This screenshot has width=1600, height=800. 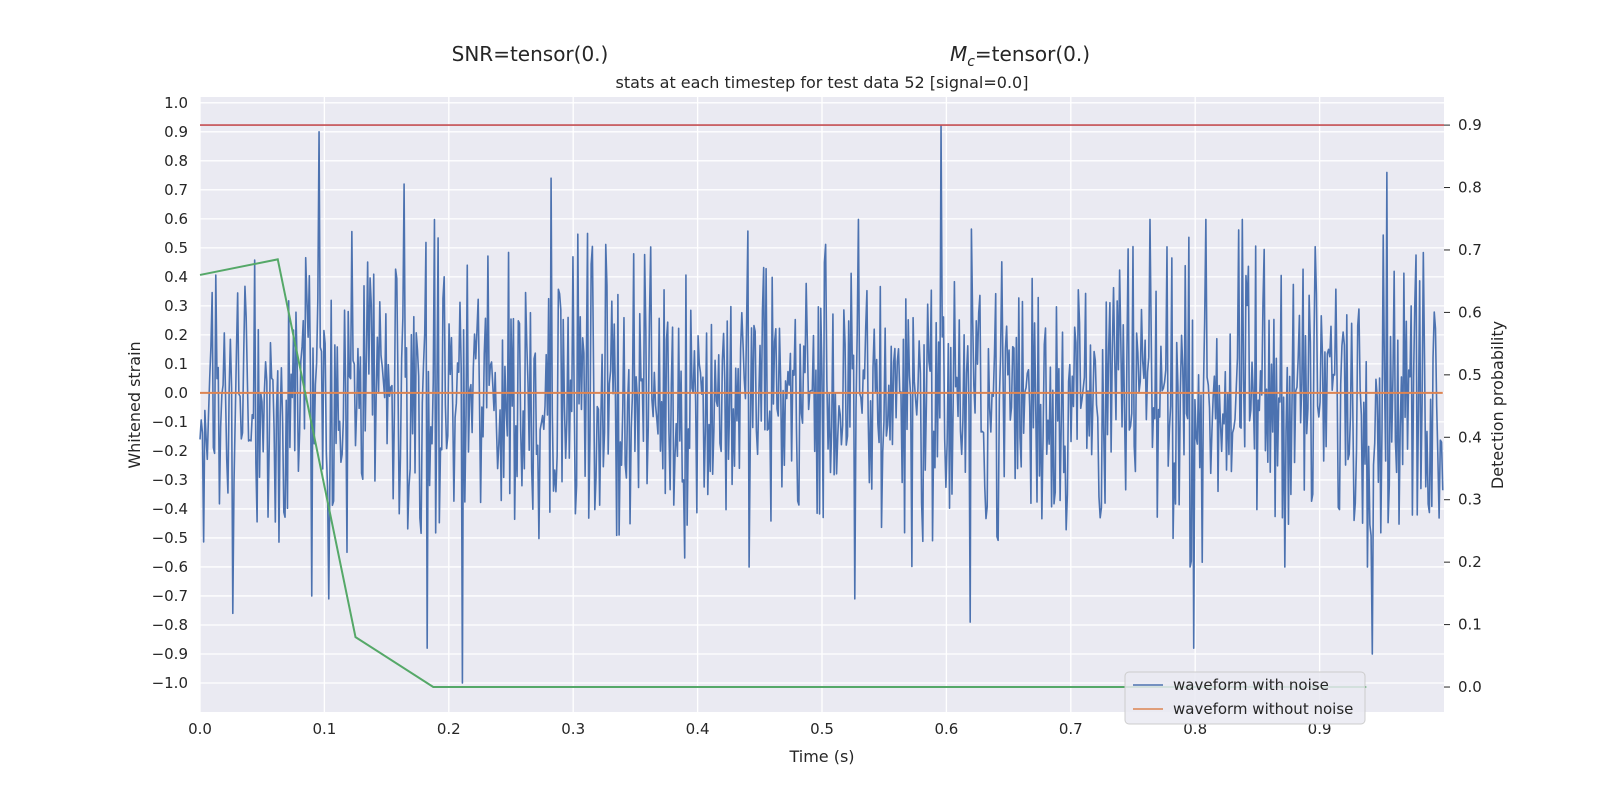 I want to click on x-tick-label: 0.5, so click(x=822, y=729).